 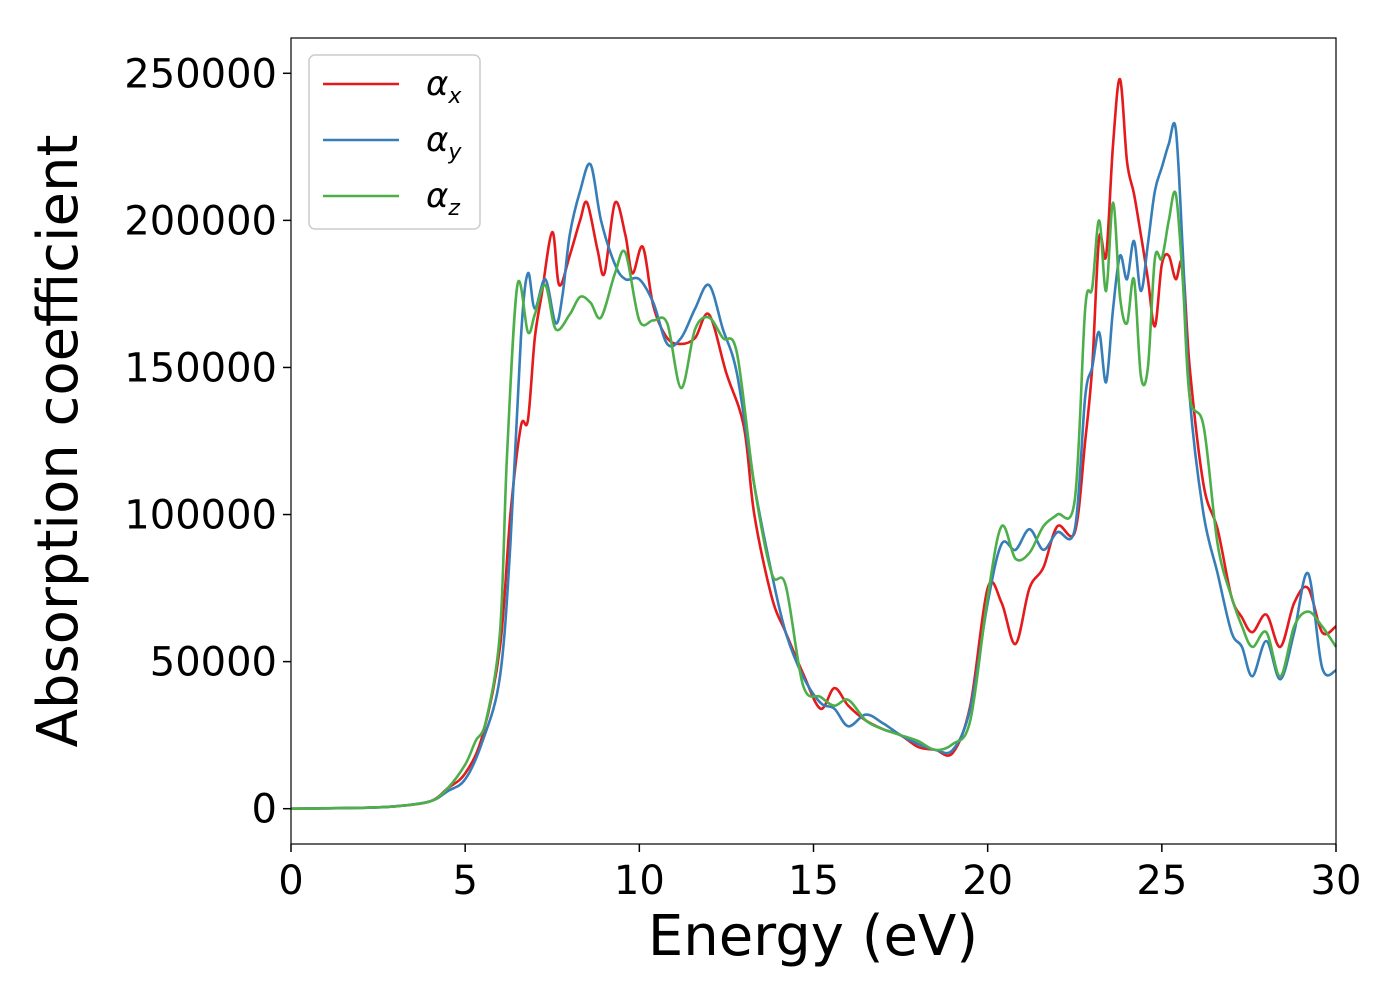 What do you see at coordinates (987, 881) in the screenshot?
I see `x-tick-label: 20` at bounding box center [987, 881].